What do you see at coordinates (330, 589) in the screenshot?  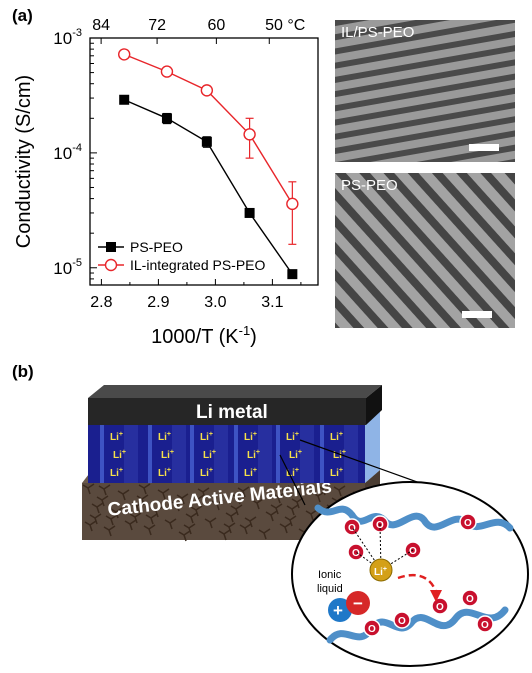 I see `ionic-liquid-label: liquid` at bounding box center [330, 589].